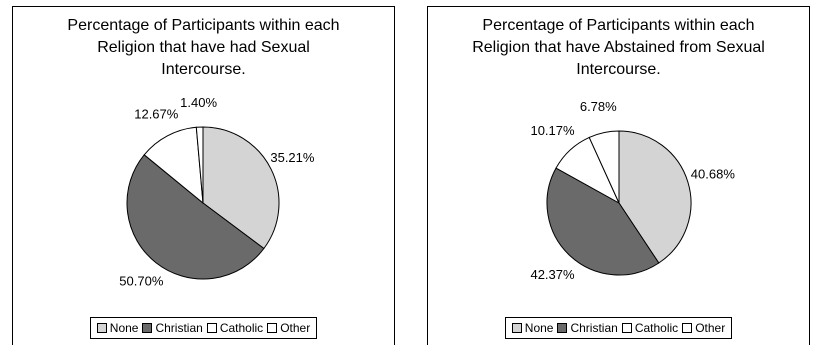 The image size is (819, 346). Describe the element at coordinates (173, 165) in the screenshot. I see `pie-slice-catholic` at that location.